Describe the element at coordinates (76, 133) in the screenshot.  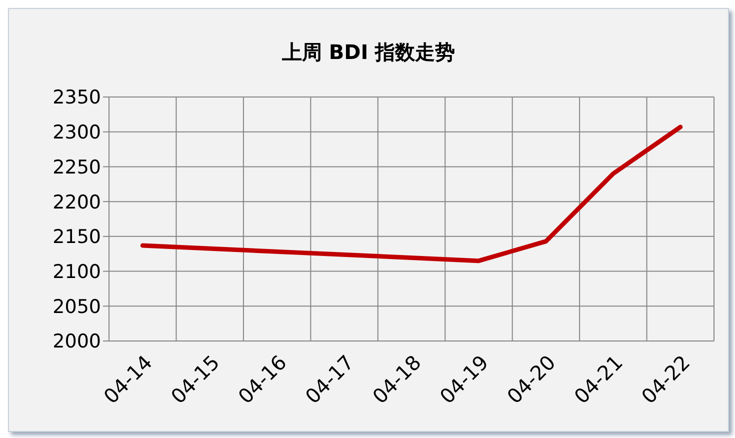
I see `y-tick-label: 2300` at that location.